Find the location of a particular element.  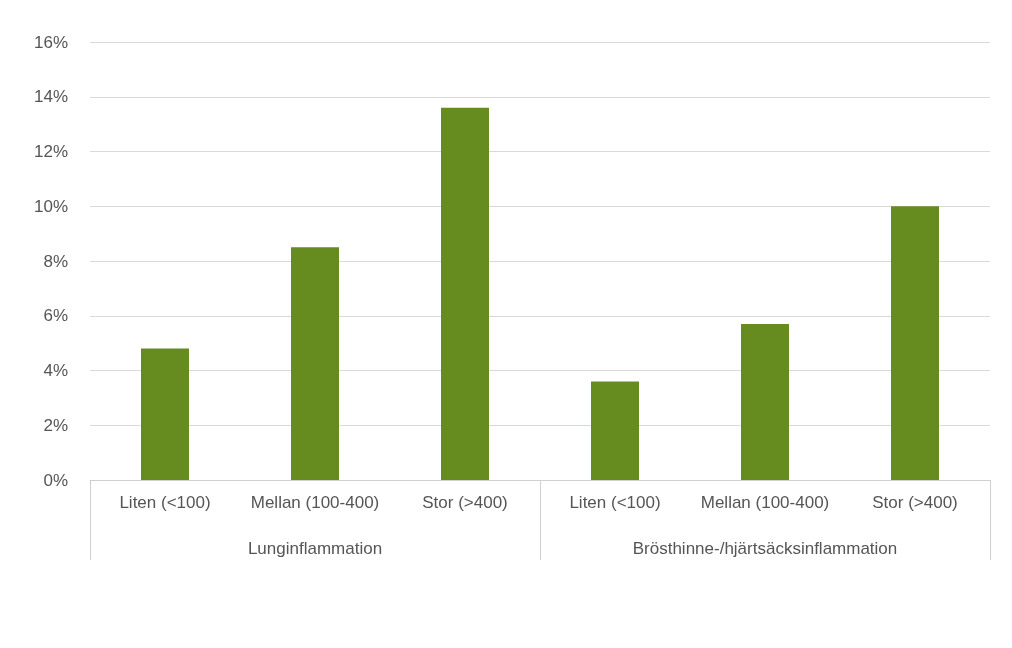

y-tick-label: 14% is located at coordinates (50, 97).